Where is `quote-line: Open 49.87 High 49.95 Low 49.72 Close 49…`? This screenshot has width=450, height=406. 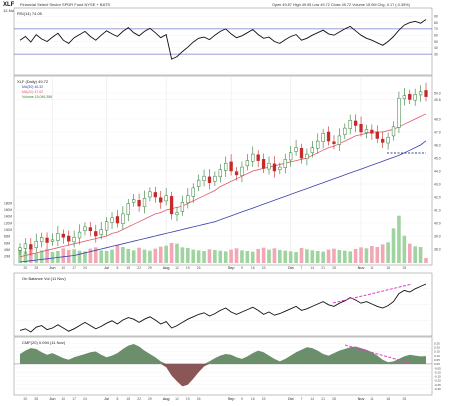
quote-line: Open 49.87 High 49.95 Low 49.72 Close 49… is located at coordinates (341, 5).